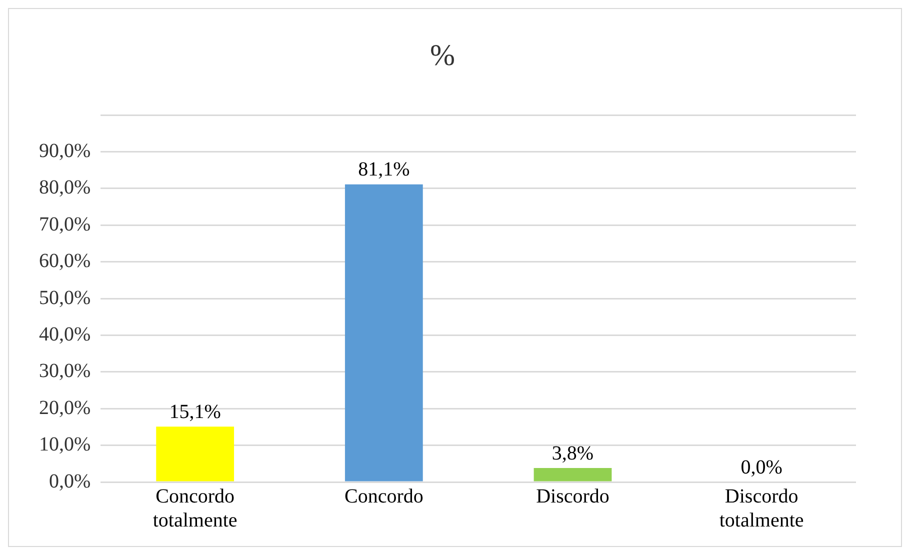 The height and width of the screenshot is (555, 910). What do you see at coordinates (195, 411) in the screenshot?
I see `data-label: 15,1%` at bounding box center [195, 411].